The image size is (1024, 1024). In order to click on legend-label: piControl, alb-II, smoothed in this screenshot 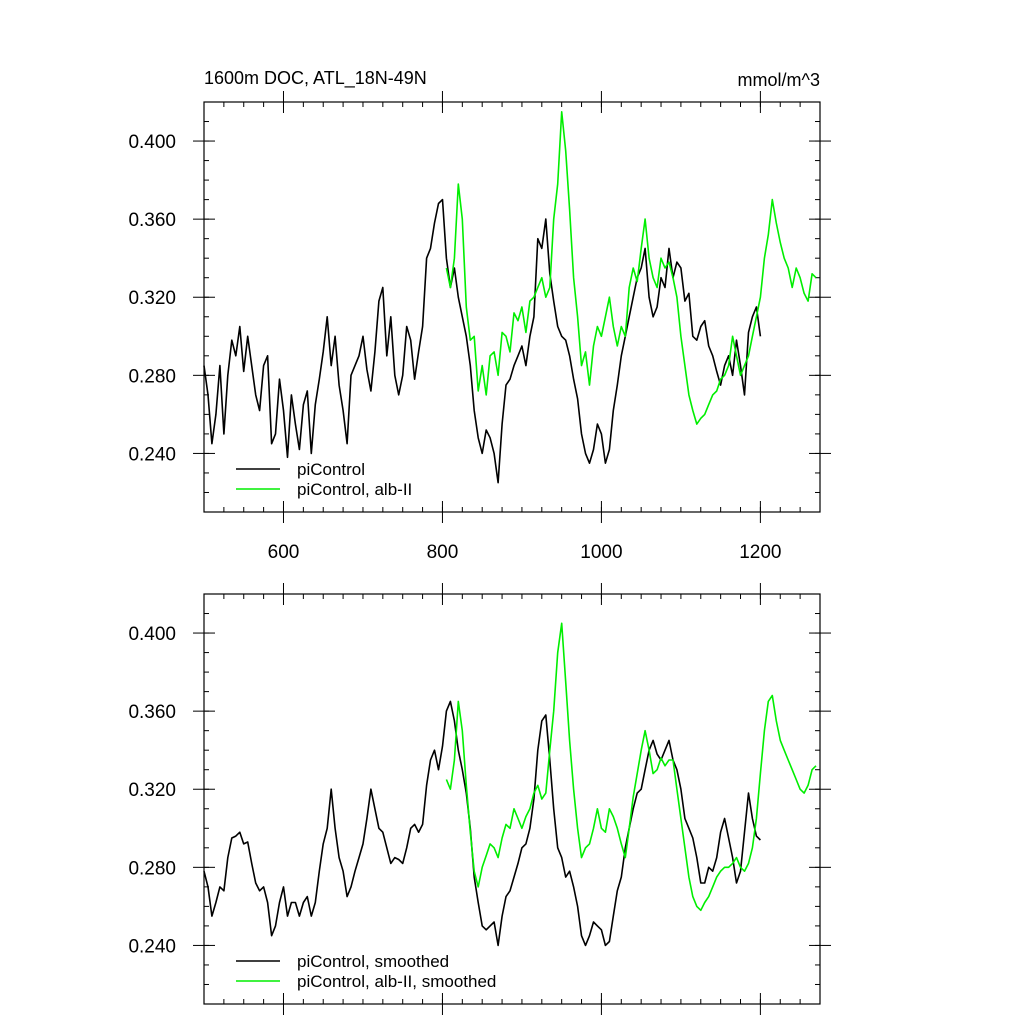, I will do `click(396, 981)`.